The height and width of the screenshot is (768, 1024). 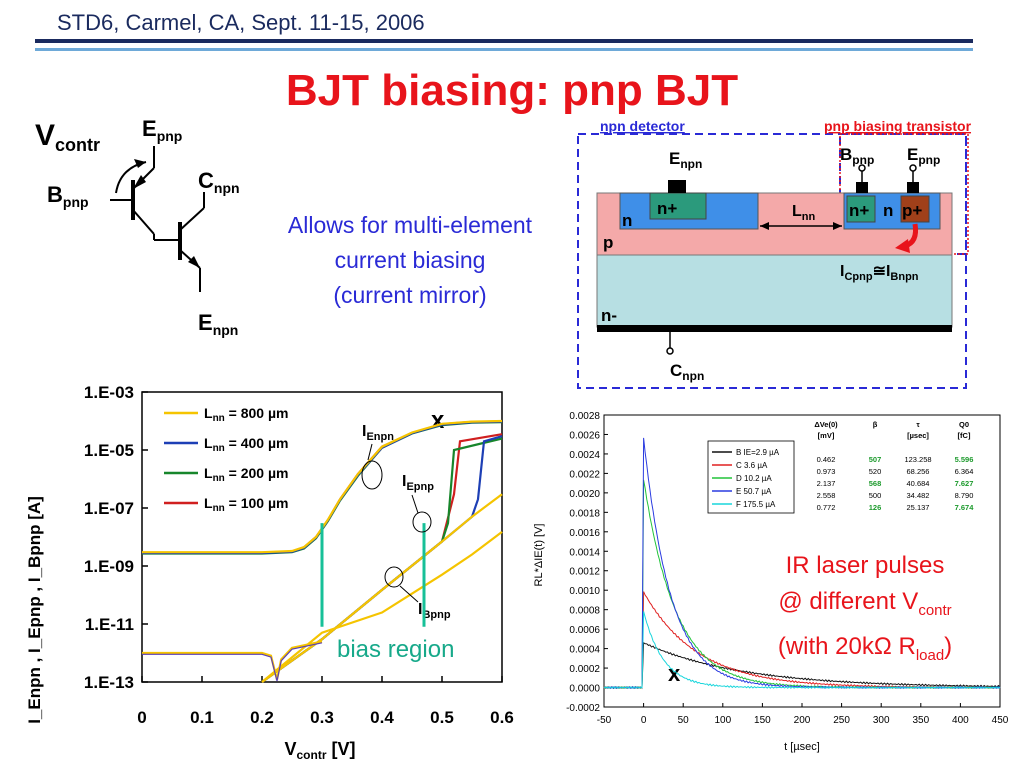 What do you see at coordinates (918, 471) in the screenshot?
I see `pulse-table-cell: 68.256` at bounding box center [918, 471].